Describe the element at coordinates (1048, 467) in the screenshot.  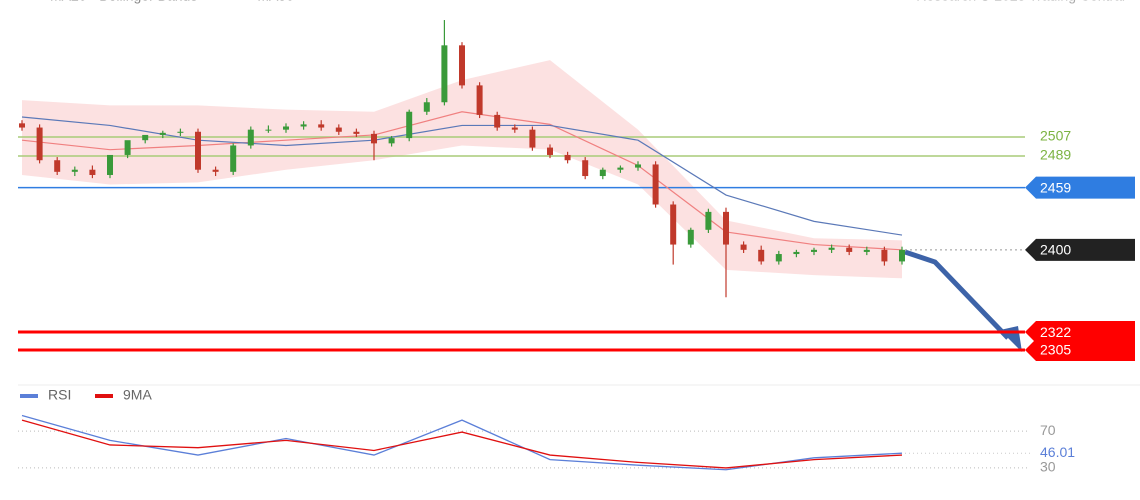
I see `y-tick-label: 30` at that location.